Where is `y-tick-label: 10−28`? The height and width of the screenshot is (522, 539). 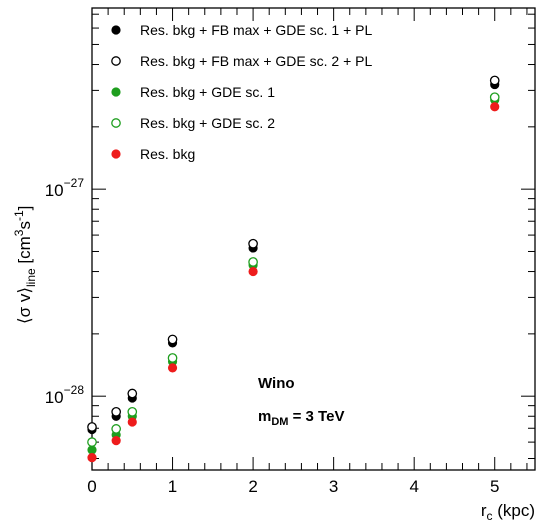 y-tick-label: 10−28 is located at coordinates (65, 395).